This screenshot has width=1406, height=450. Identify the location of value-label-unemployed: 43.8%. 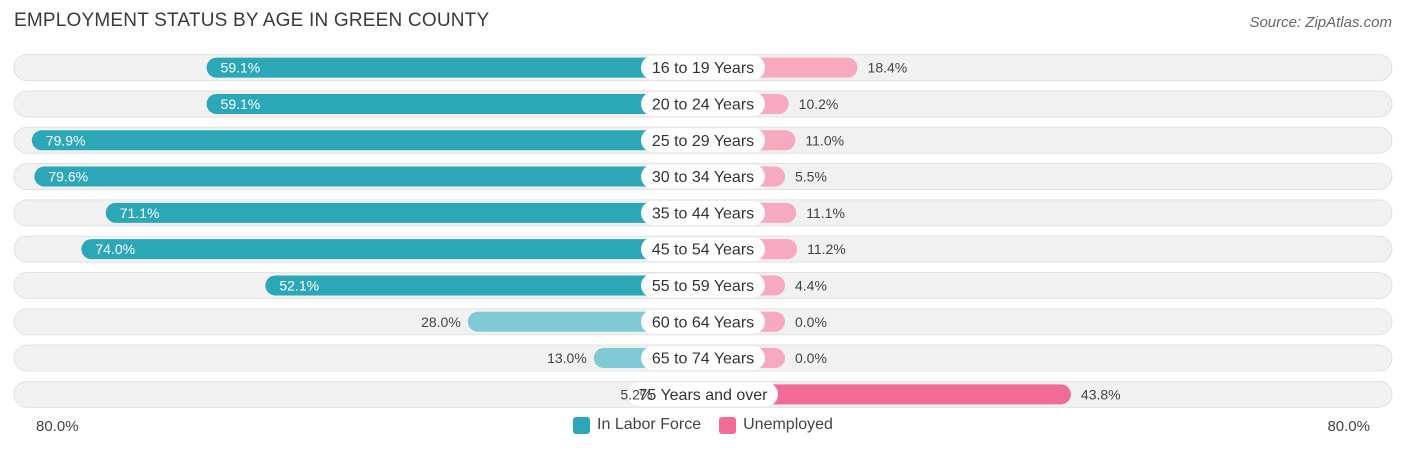
(1101, 394).